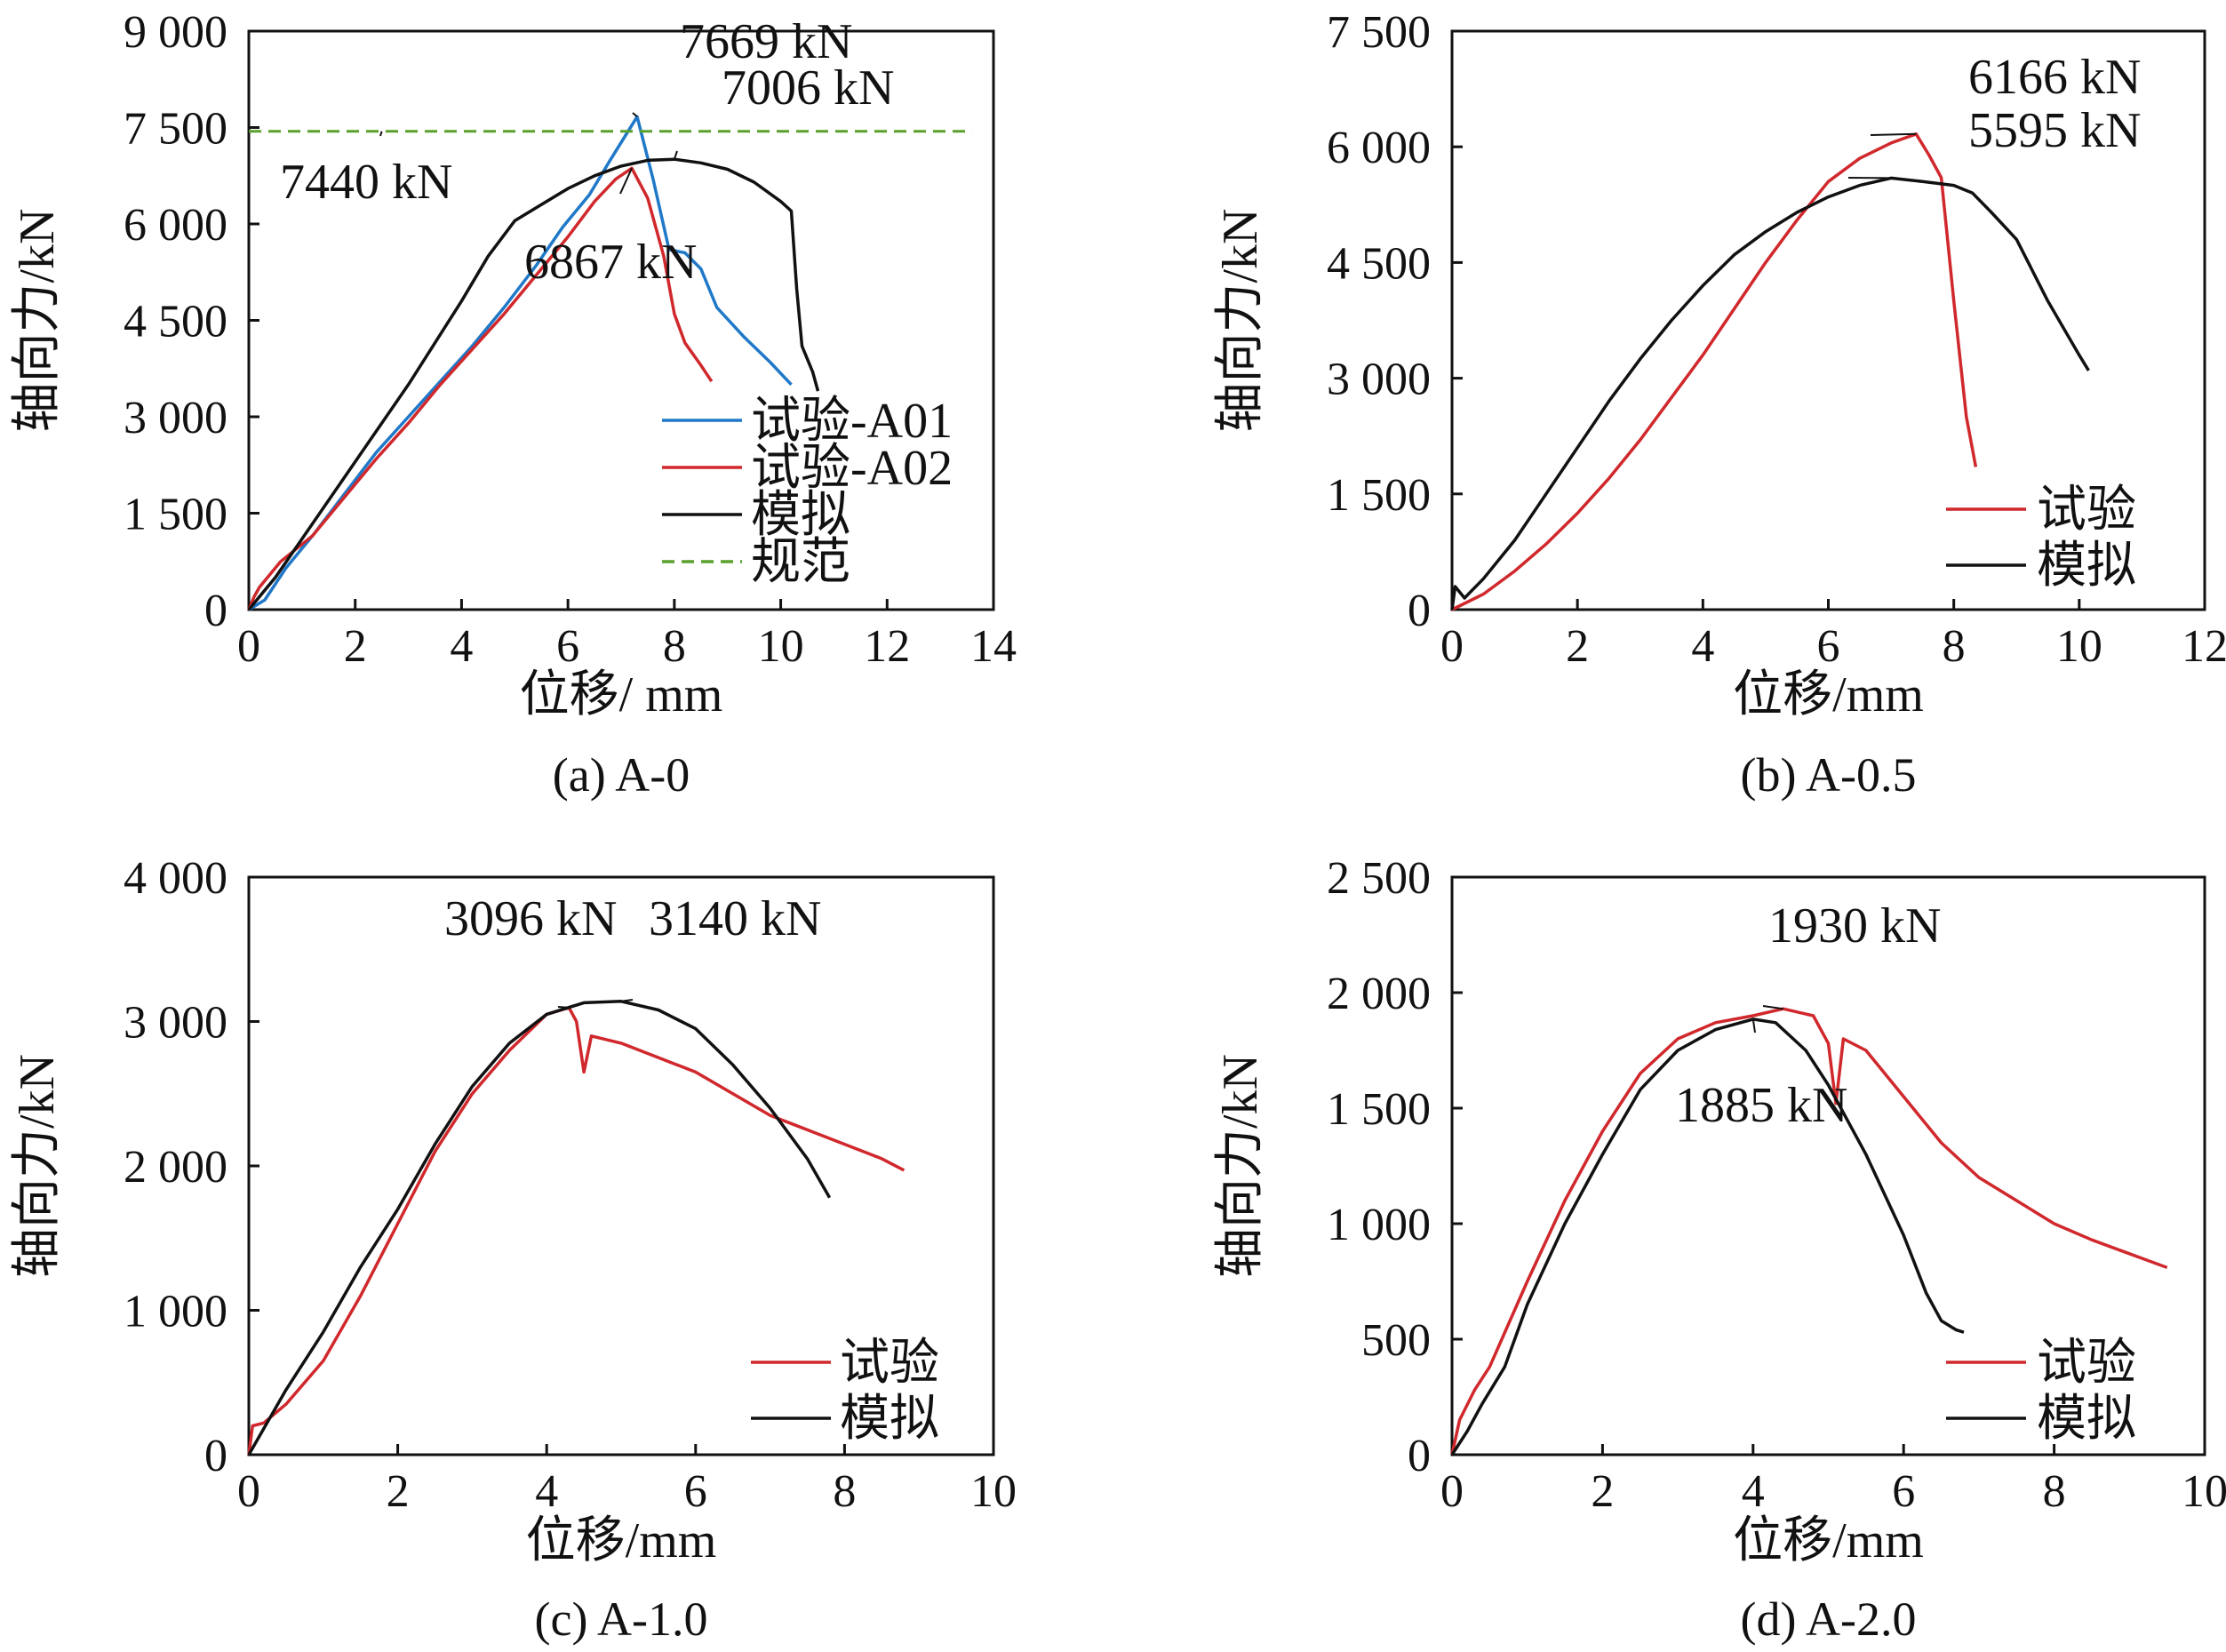 The height and width of the screenshot is (1652, 2226). What do you see at coordinates (993, 646) in the screenshot?
I see `x-tick-label: 14` at bounding box center [993, 646].